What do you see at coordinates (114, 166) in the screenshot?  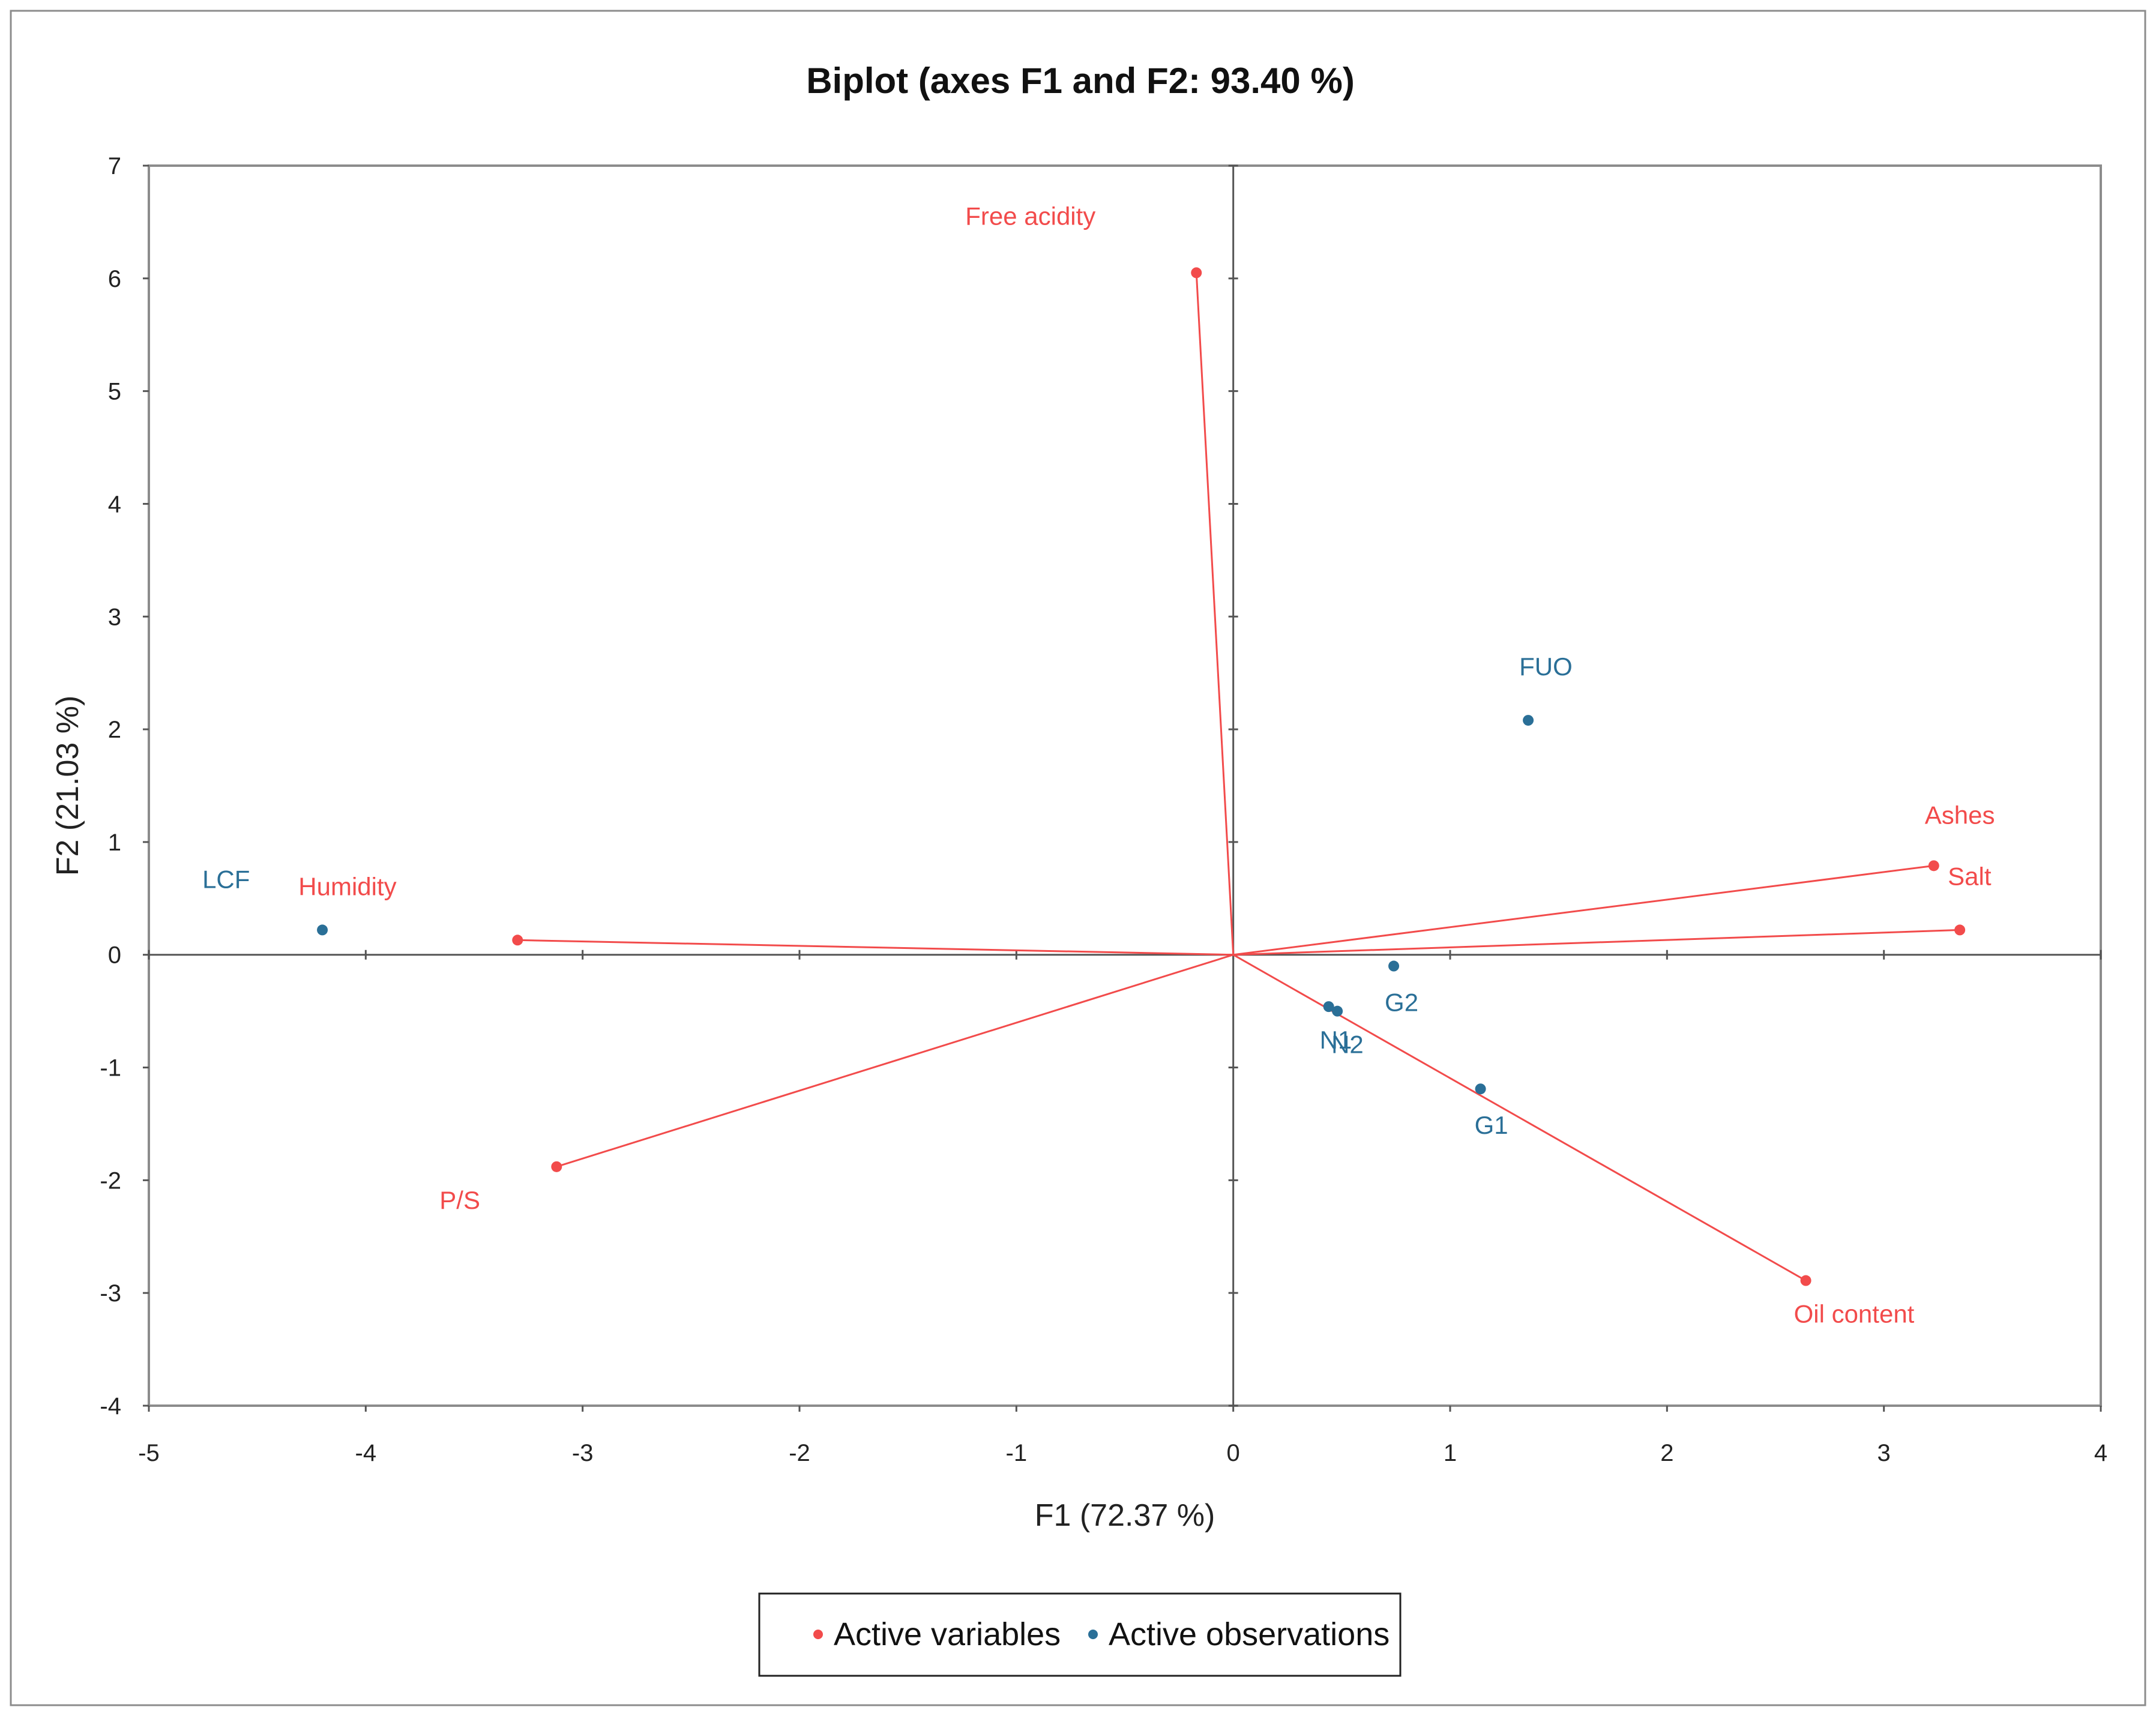 I see `y-tick-label: 7` at bounding box center [114, 166].